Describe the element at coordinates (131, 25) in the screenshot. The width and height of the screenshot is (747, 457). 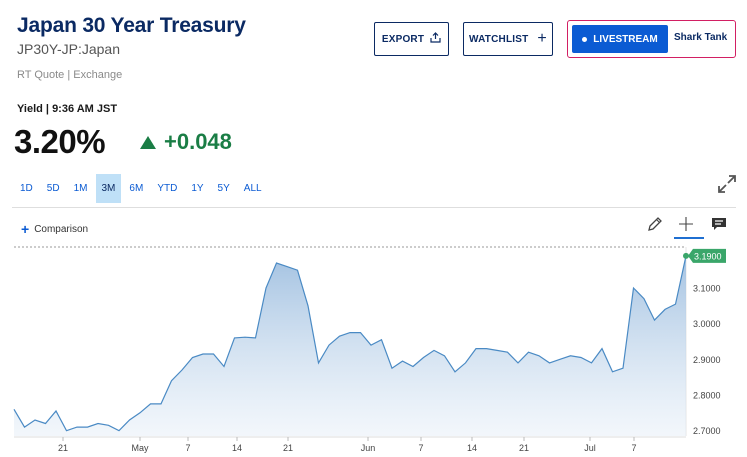
I see `page-title: Japan 30 Year Treasury` at that location.